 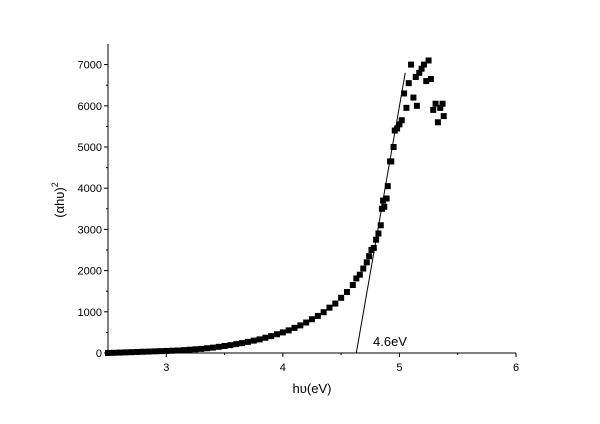 What do you see at coordinates (390, 341) in the screenshot?
I see `band-gap-annotation: 4.6eV` at bounding box center [390, 341].